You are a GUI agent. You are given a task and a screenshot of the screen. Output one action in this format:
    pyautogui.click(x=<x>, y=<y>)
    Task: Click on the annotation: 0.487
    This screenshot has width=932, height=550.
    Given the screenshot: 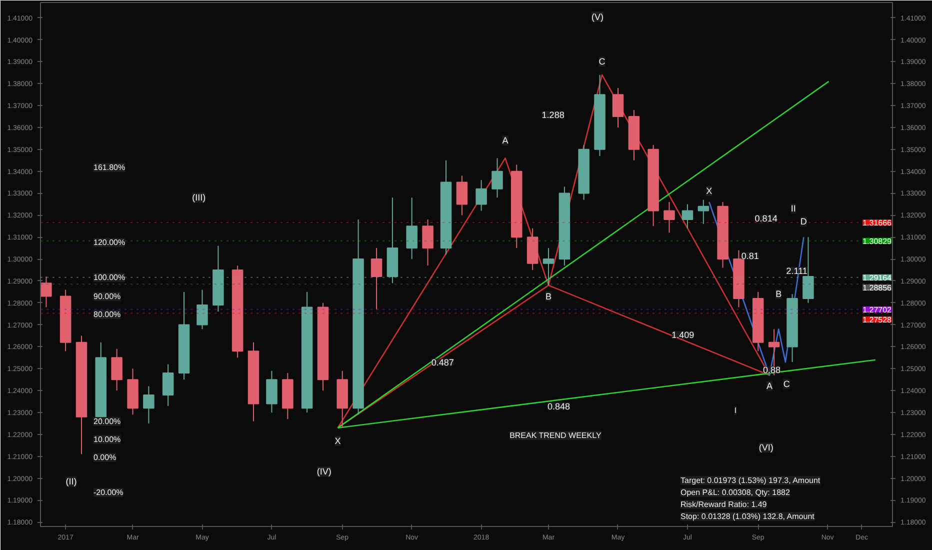 What is the action you would take?
    pyautogui.click(x=442, y=363)
    